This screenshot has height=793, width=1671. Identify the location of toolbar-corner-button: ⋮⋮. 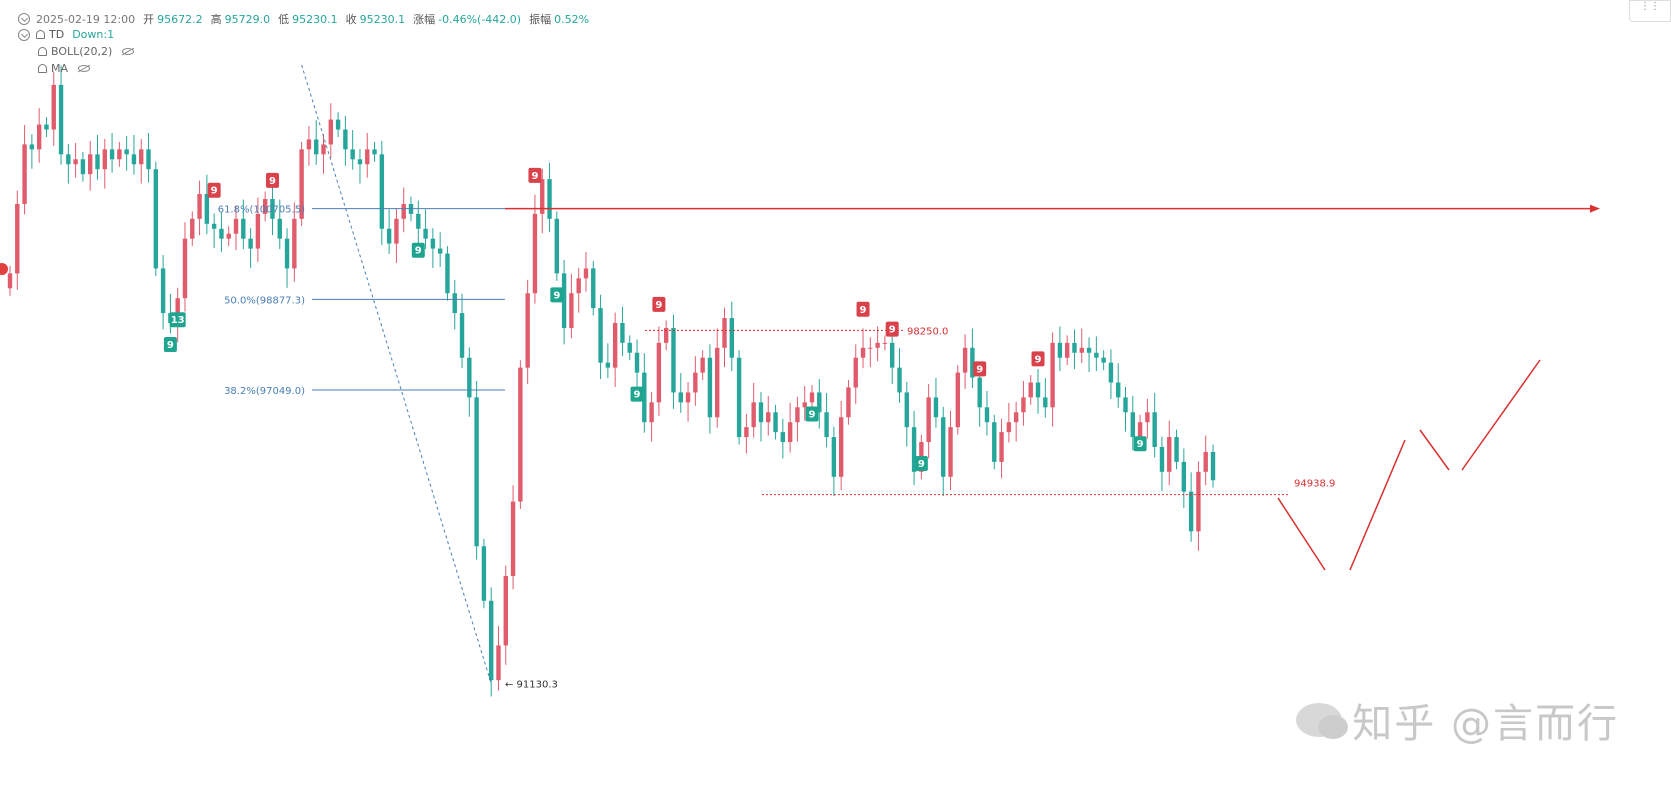
(1650, 11).